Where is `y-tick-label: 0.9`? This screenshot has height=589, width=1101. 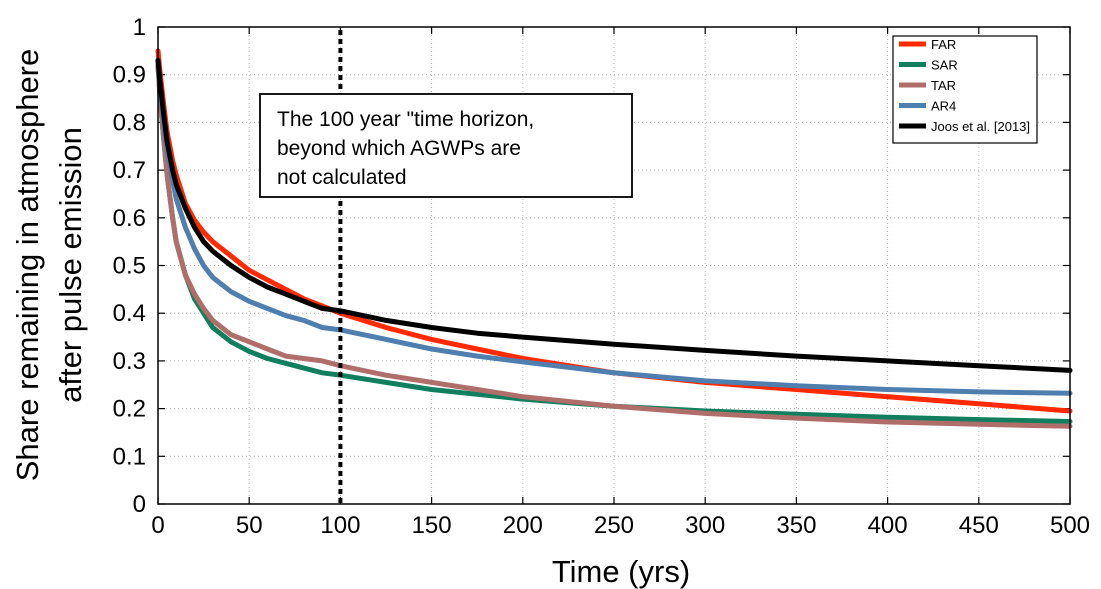
y-tick-label: 0.9 is located at coordinates (129, 75).